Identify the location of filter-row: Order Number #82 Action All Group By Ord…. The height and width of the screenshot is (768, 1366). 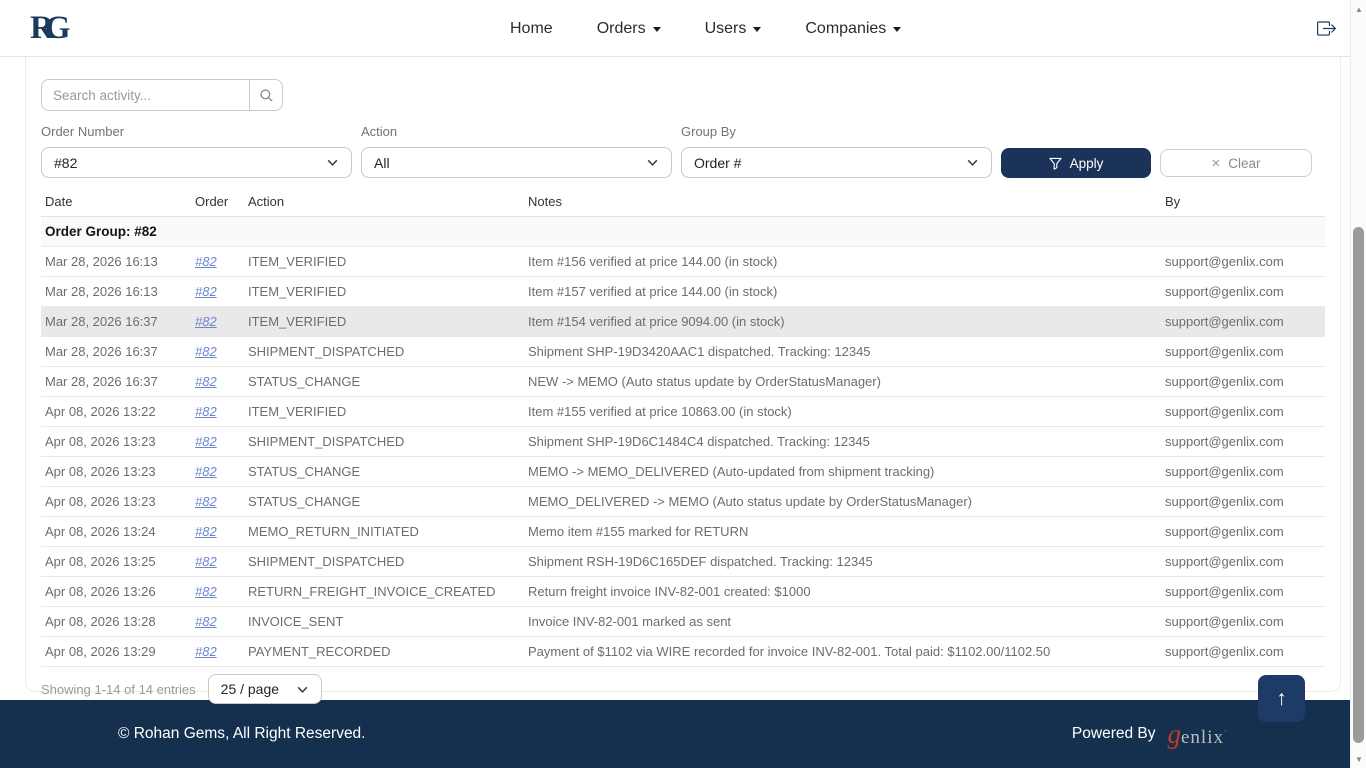
(683, 151).